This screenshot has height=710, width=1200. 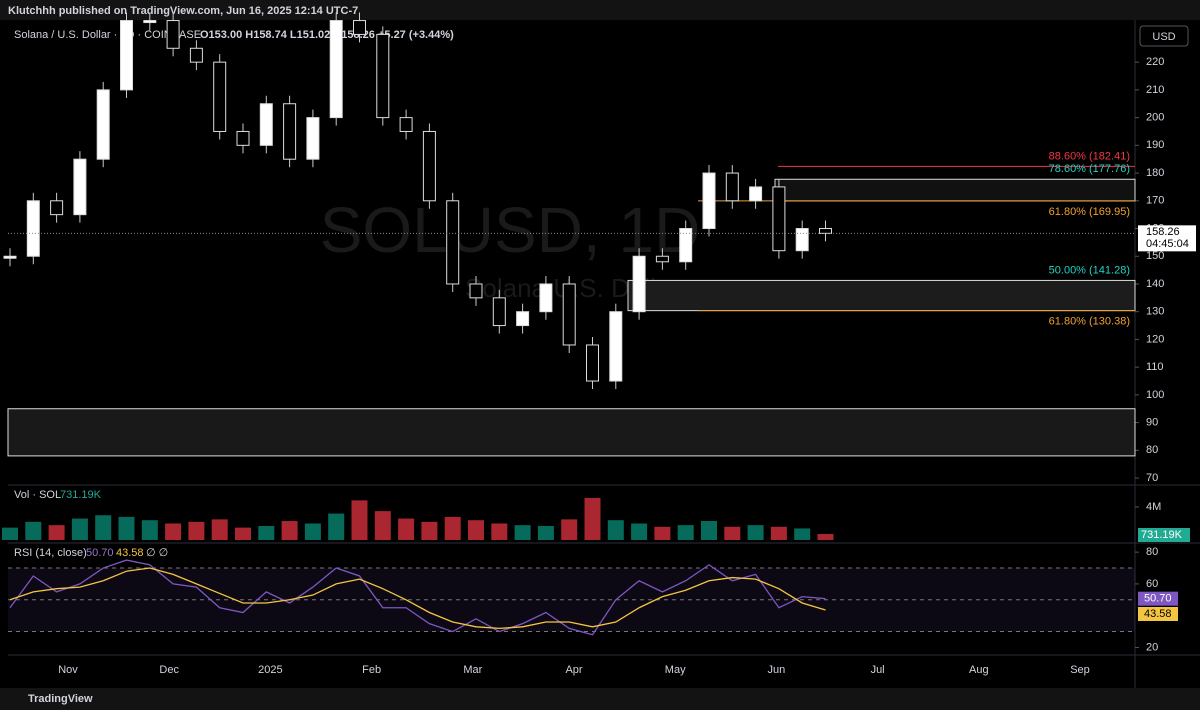 What do you see at coordinates (777, 670) in the screenshot?
I see `x-tick-label: Jun` at bounding box center [777, 670].